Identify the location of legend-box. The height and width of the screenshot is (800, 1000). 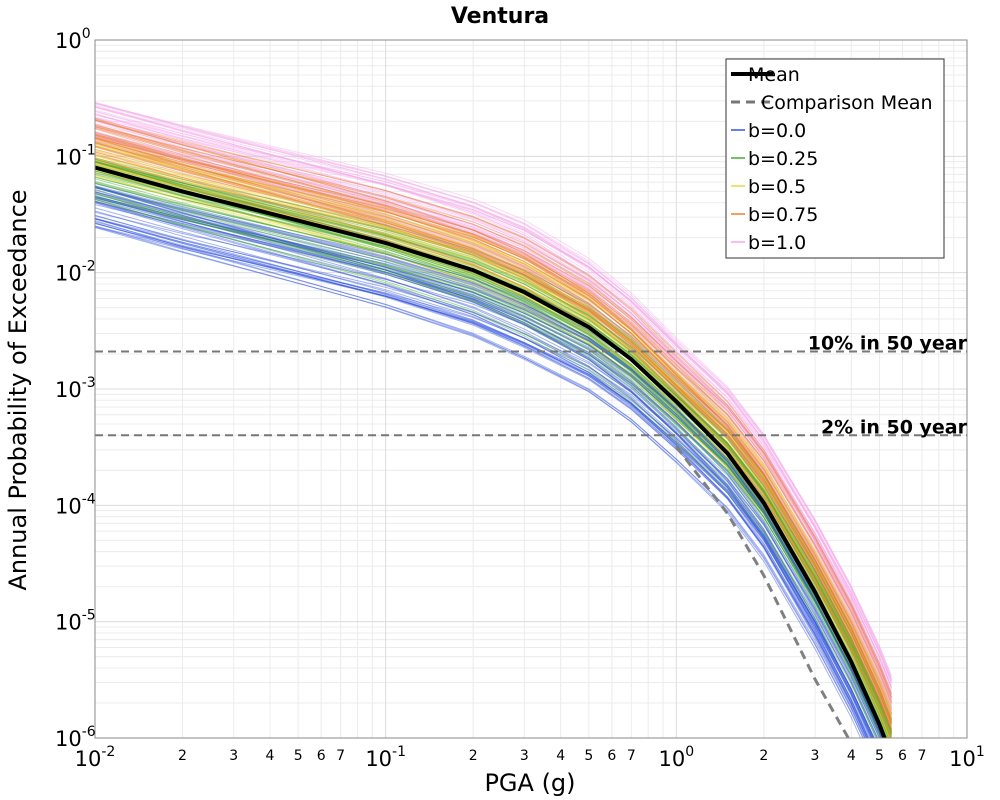
(835, 158).